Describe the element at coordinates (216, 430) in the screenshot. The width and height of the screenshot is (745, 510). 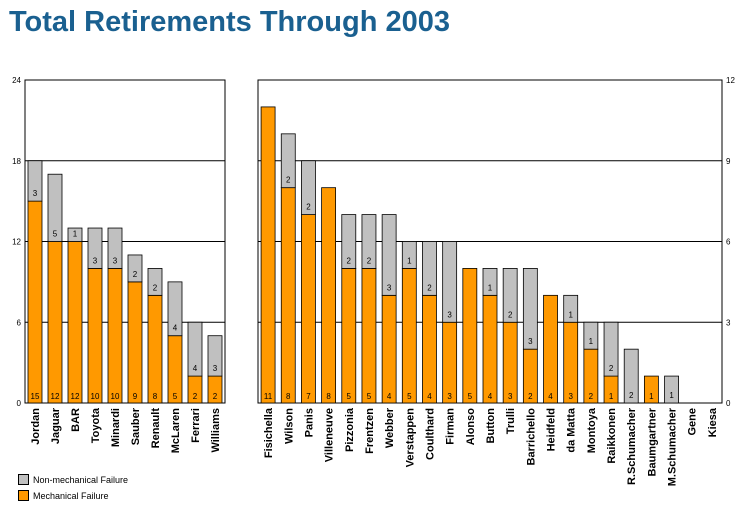
I see `teams-category-label: Williams` at that location.